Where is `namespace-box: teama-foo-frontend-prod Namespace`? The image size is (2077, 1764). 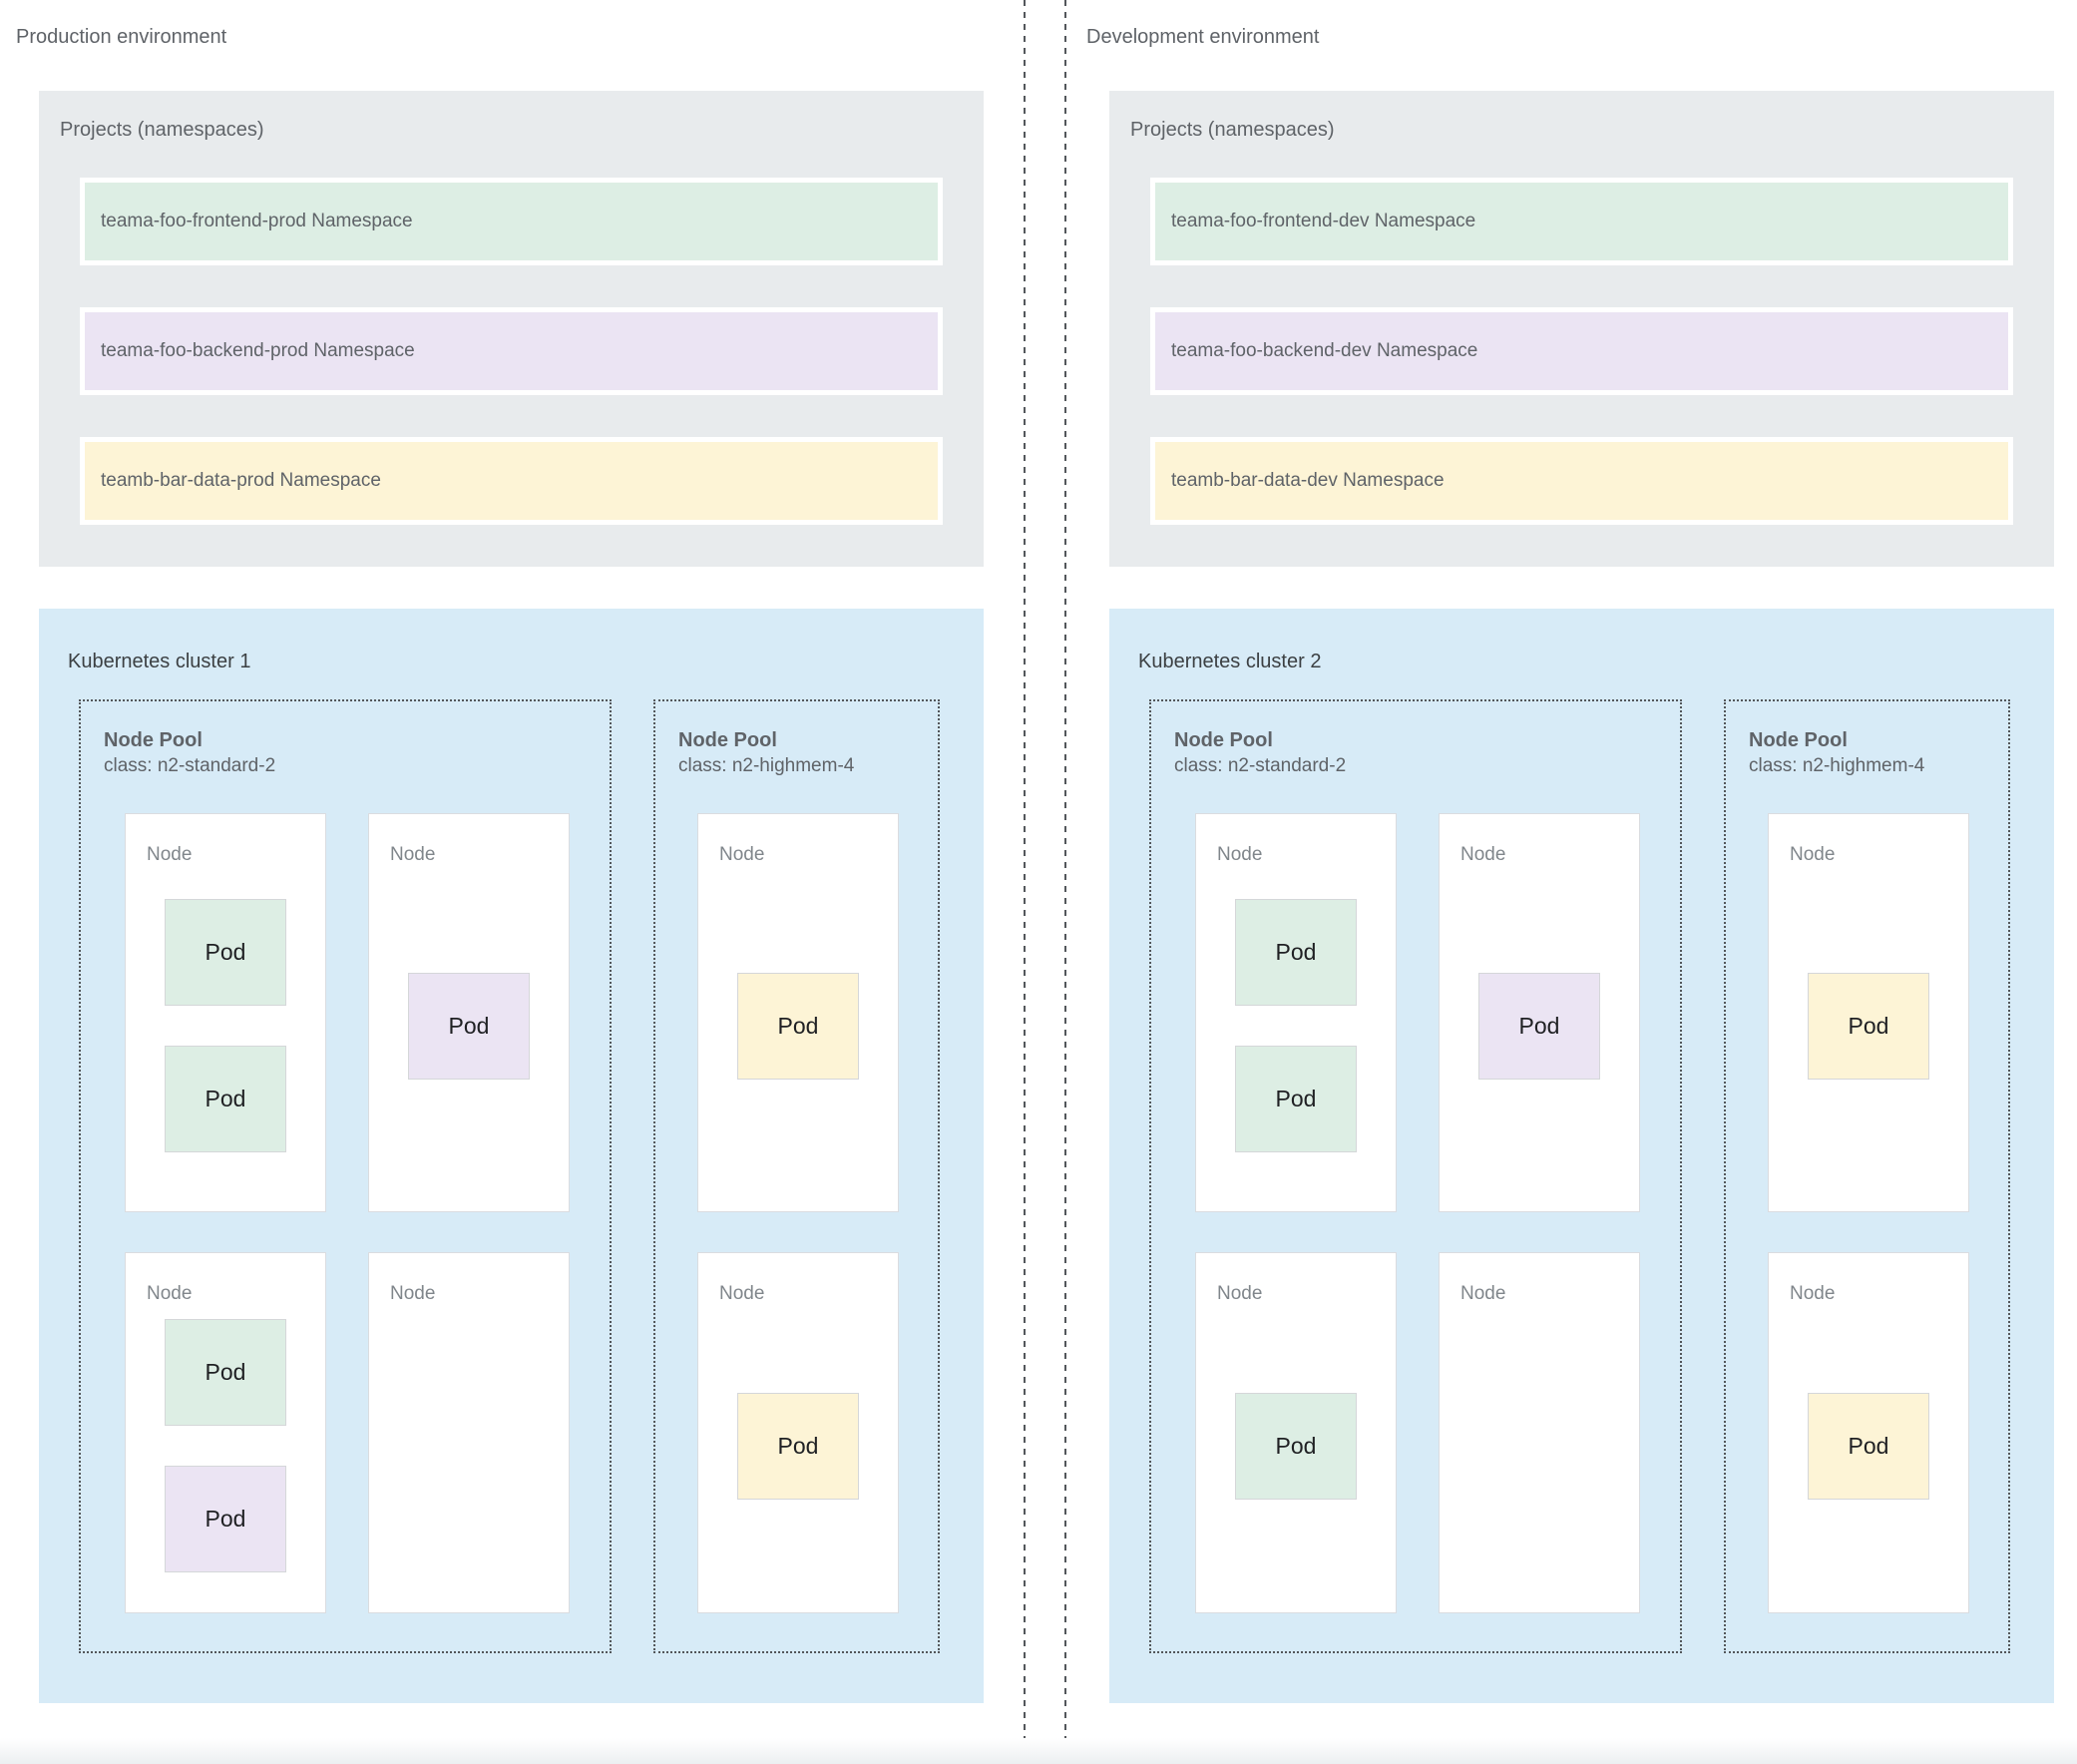
namespace-box: teama-foo-frontend-prod Namespace is located at coordinates (512, 221).